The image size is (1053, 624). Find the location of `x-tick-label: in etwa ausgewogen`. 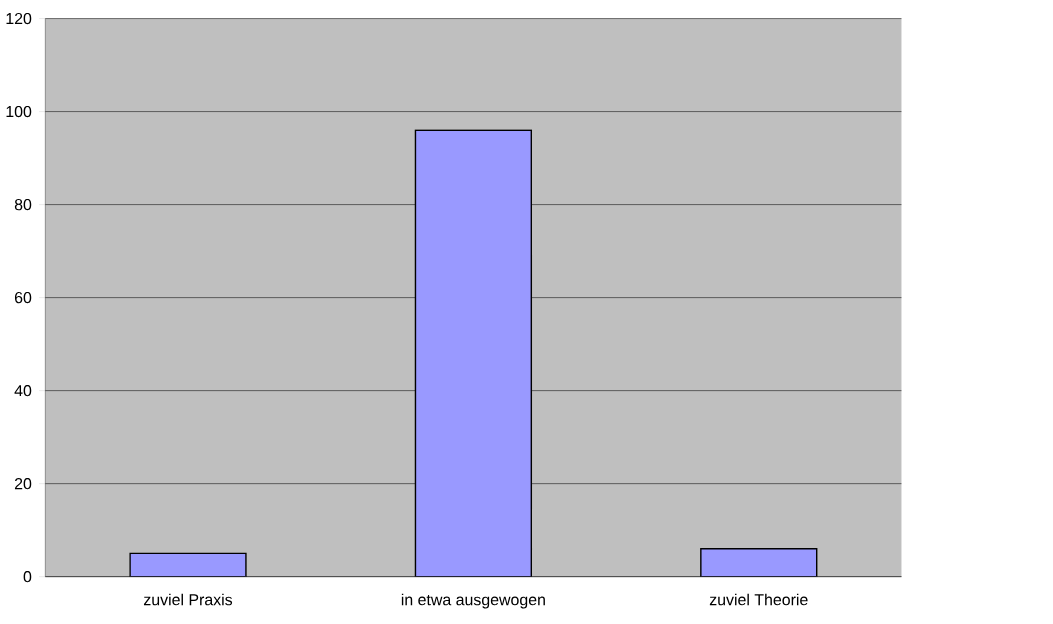

x-tick-label: in etwa ausgewogen is located at coordinates (473, 601).